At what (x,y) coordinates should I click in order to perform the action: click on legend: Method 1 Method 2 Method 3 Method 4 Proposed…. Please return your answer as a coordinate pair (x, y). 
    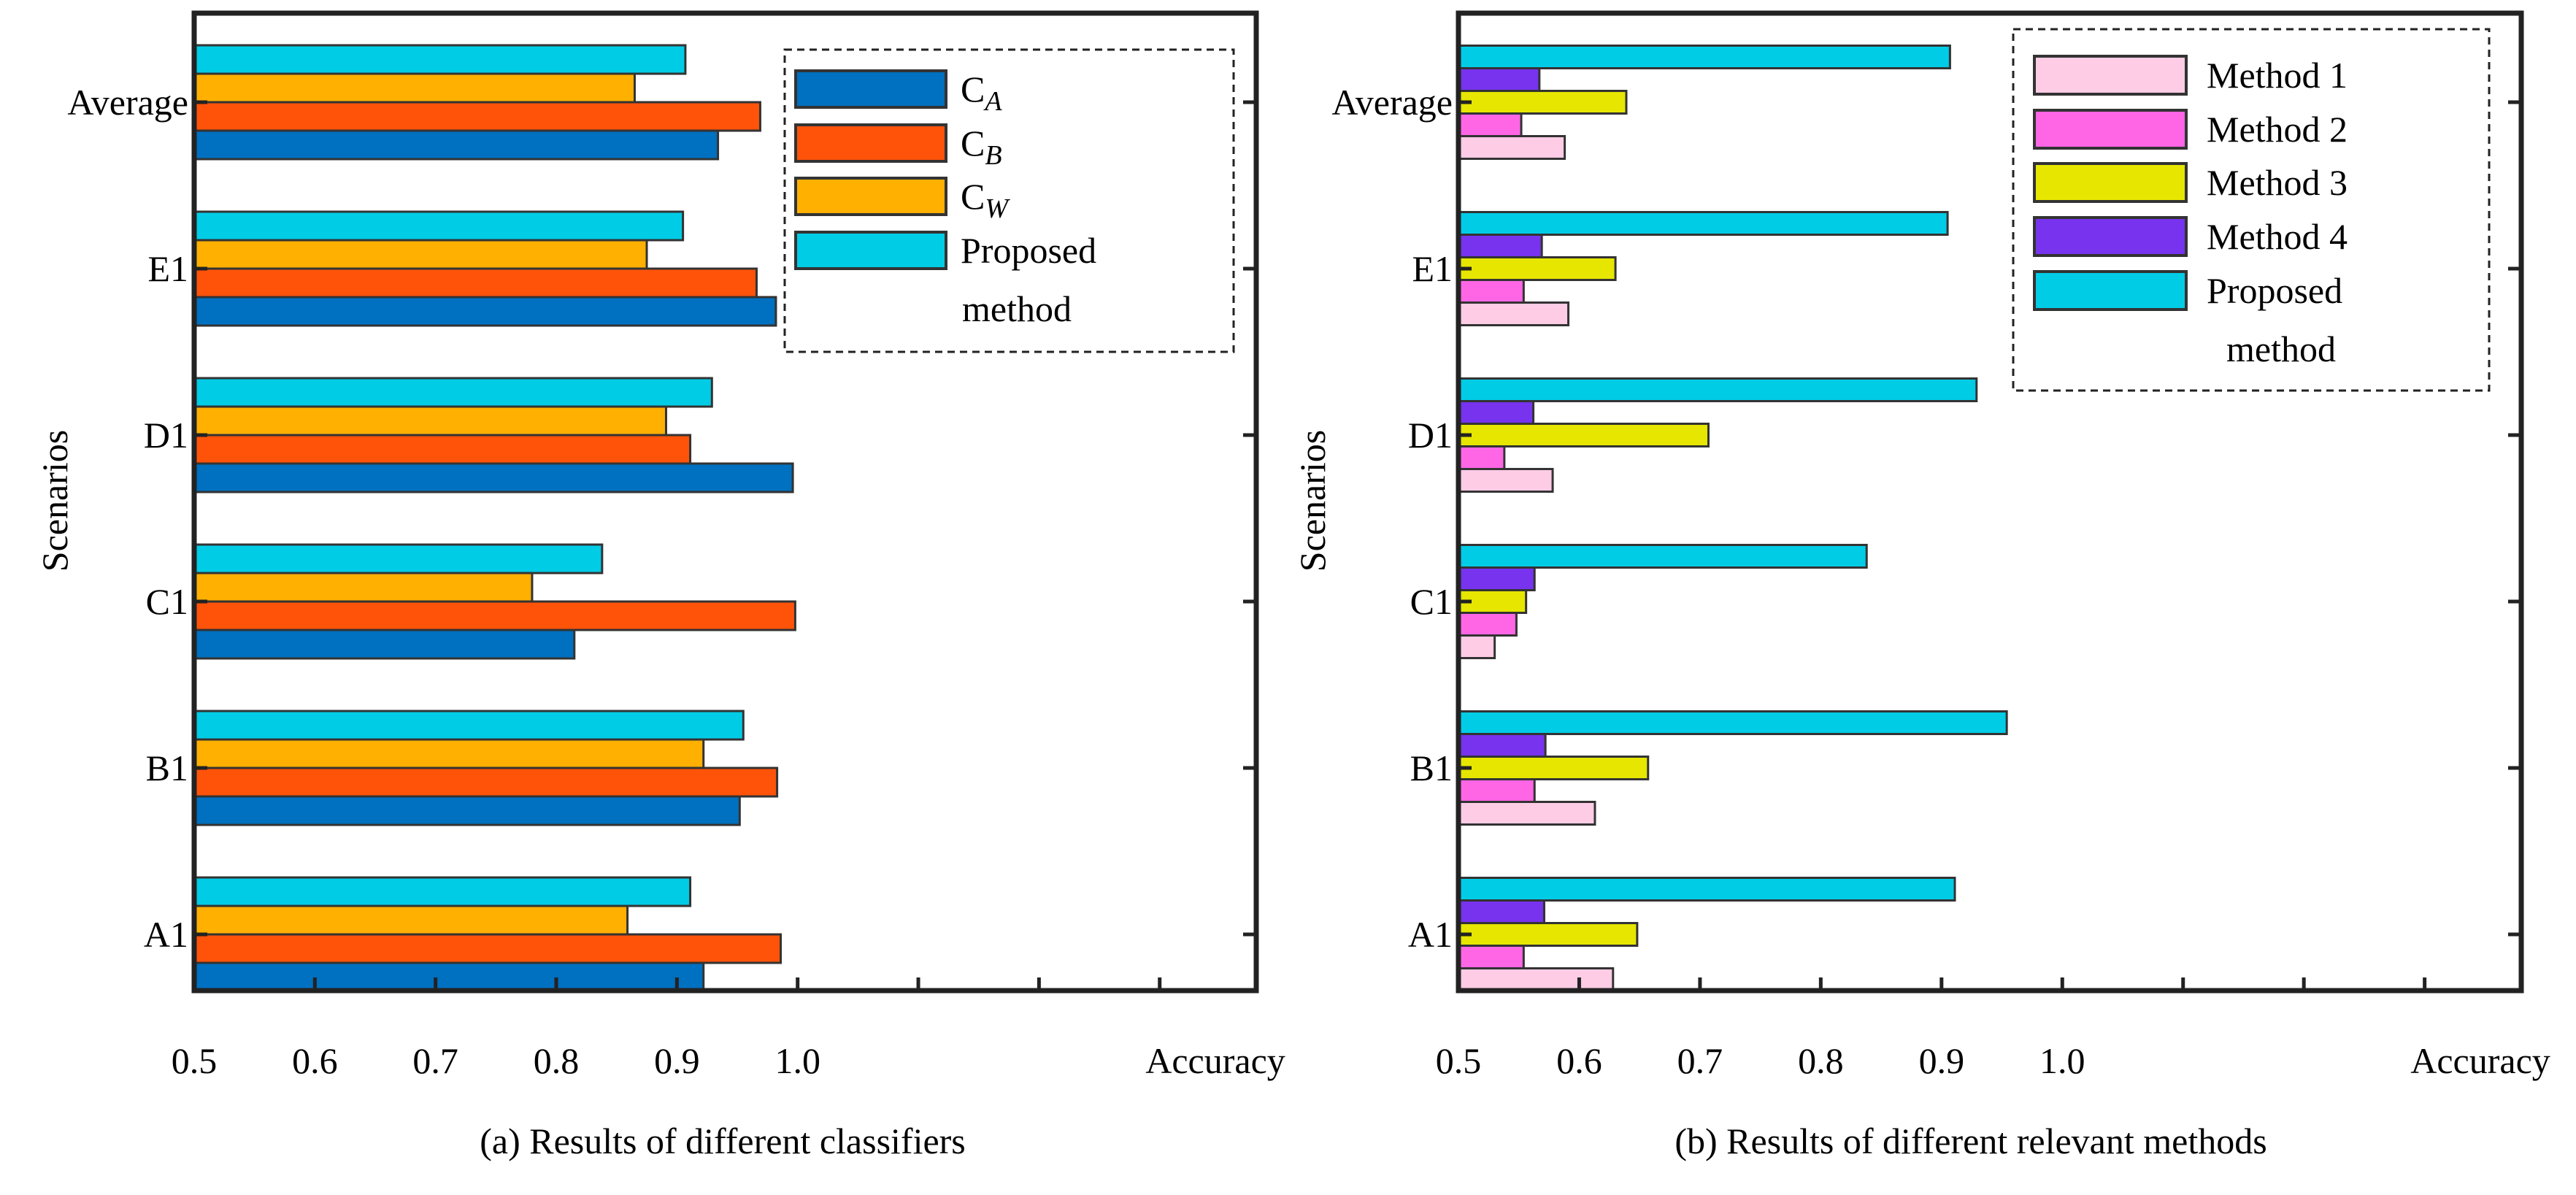
    Looking at the image, I should click on (2251, 210).